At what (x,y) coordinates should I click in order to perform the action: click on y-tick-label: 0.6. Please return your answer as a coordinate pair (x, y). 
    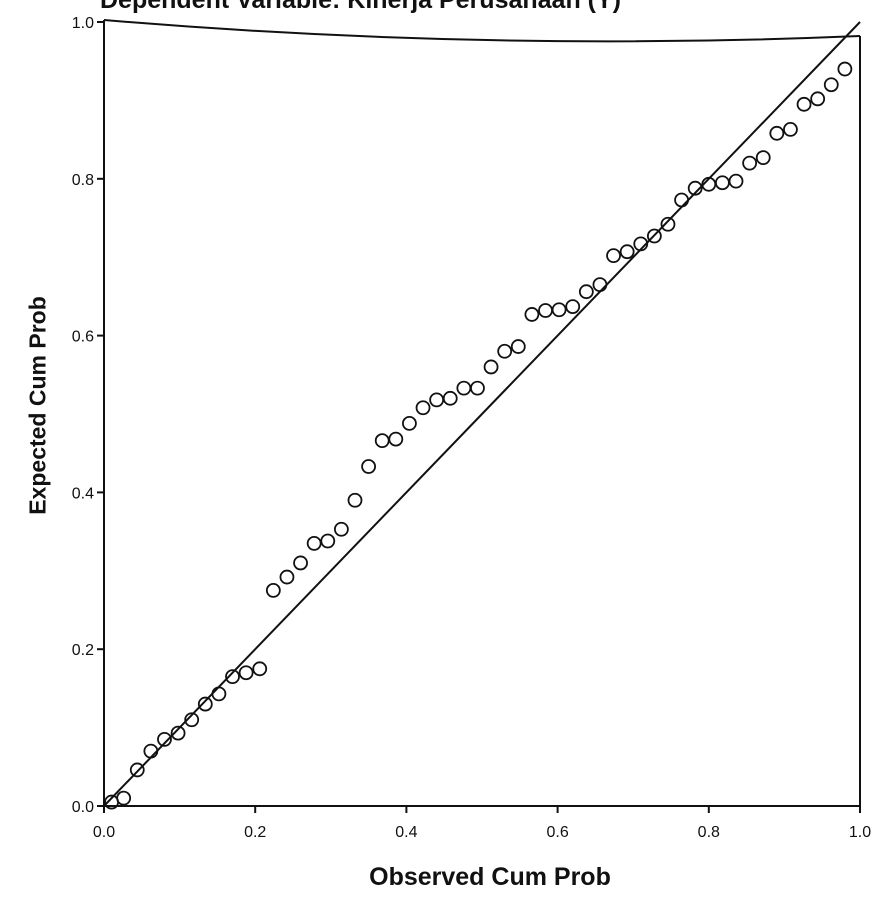
    Looking at the image, I should click on (83, 337).